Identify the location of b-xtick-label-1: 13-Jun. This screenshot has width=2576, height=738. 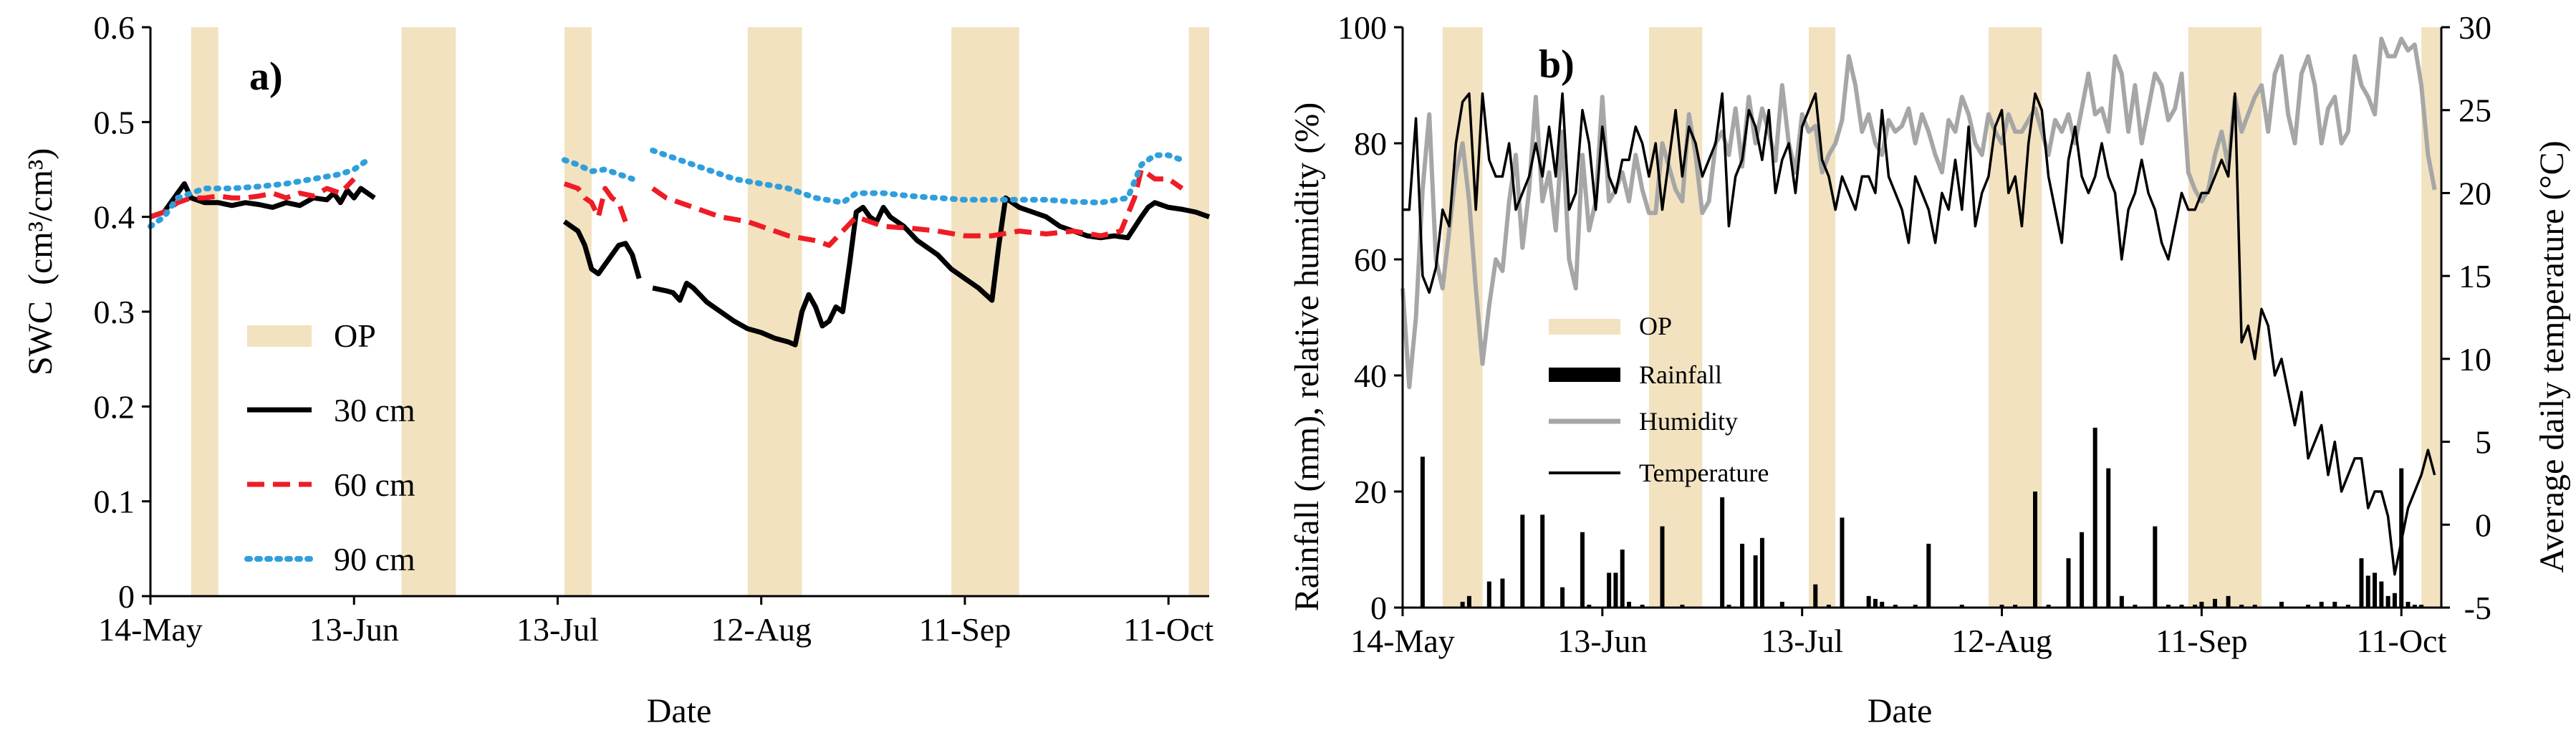
(1602, 641).